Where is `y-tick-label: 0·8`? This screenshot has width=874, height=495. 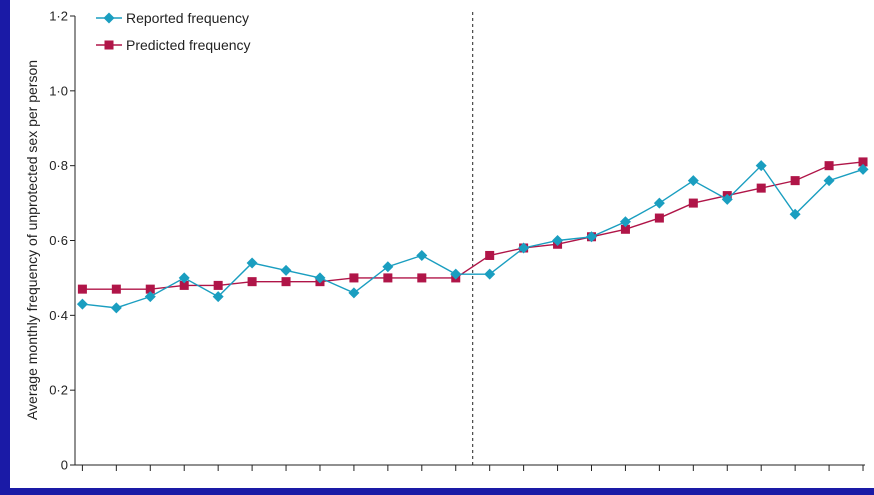
y-tick-label: 0·8 is located at coordinates (58, 165).